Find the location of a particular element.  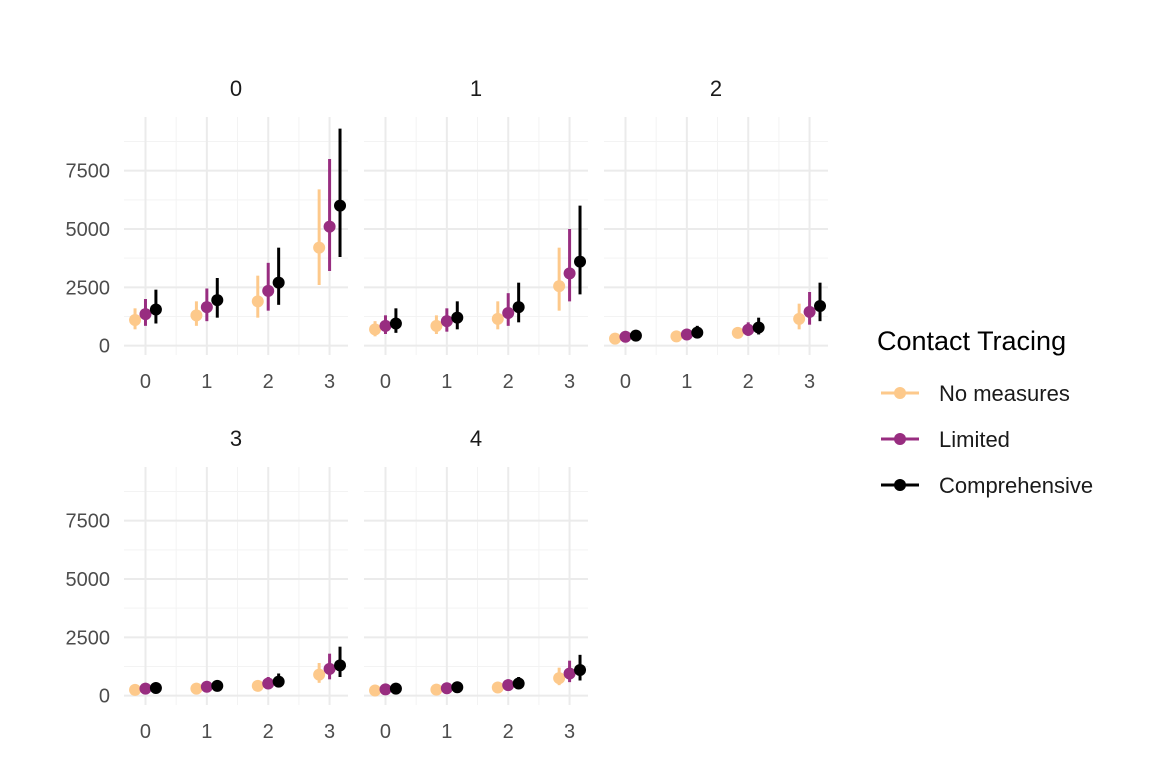

legend-label: Limited is located at coordinates (974, 439).